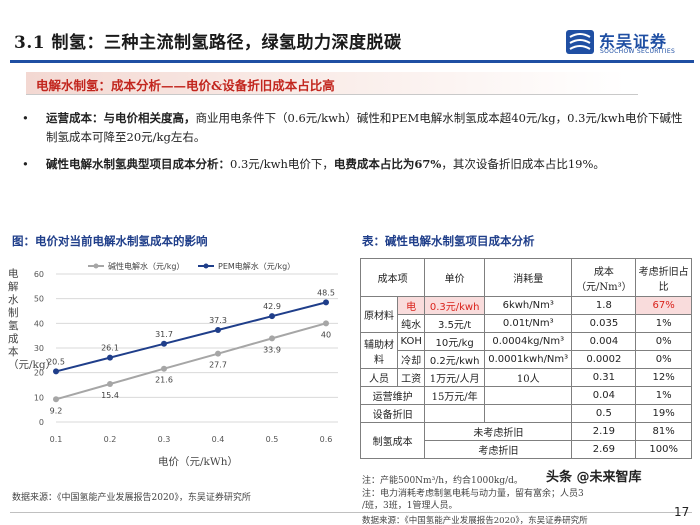 This screenshot has height=525, width=700. I want to click on header-consumption: 消耗量, so click(528, 277).